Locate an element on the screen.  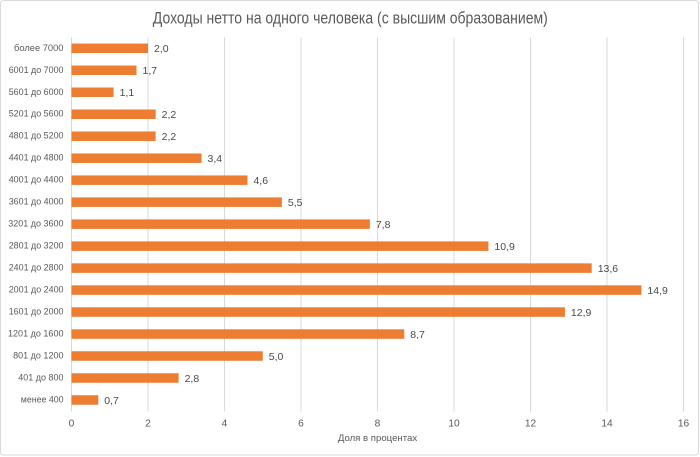
svg-text: 1,1 is located at coordinates (127, 93).